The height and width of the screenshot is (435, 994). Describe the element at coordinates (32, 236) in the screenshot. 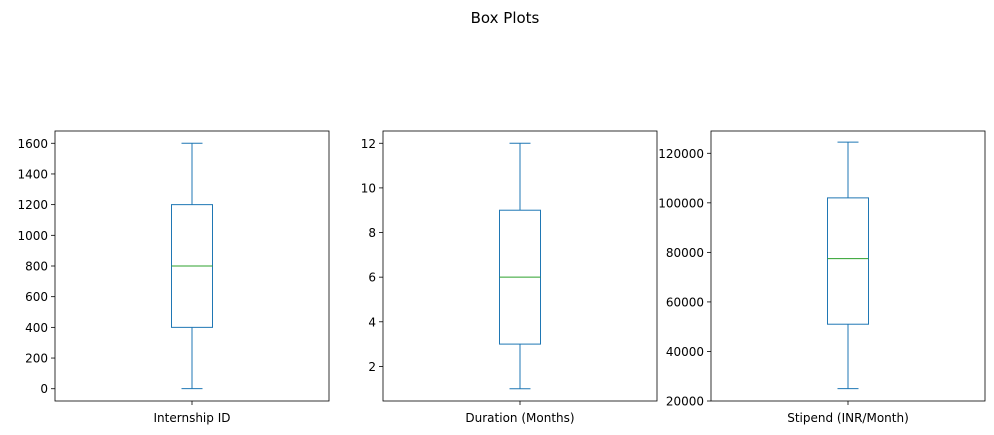

I see `y-tick-label: 1000` at that location.